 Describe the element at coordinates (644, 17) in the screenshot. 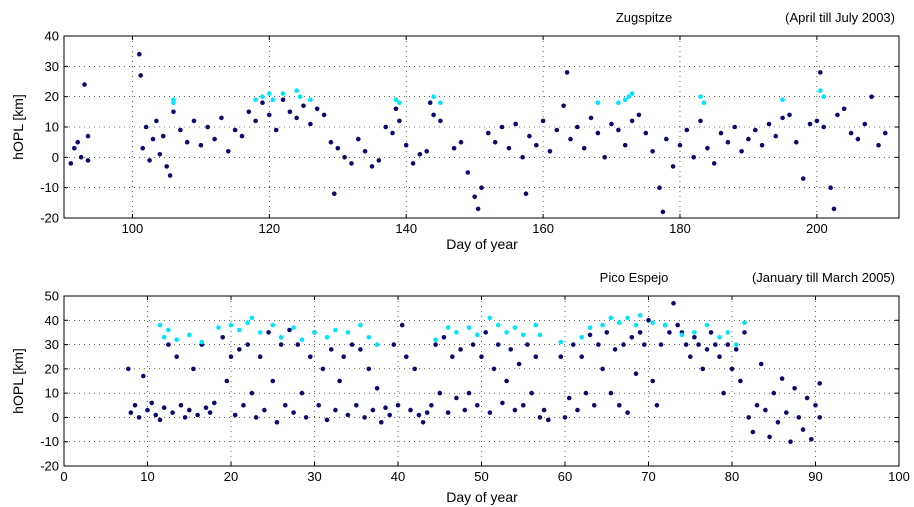

I see `chart-title: Zugspitze` at that location.